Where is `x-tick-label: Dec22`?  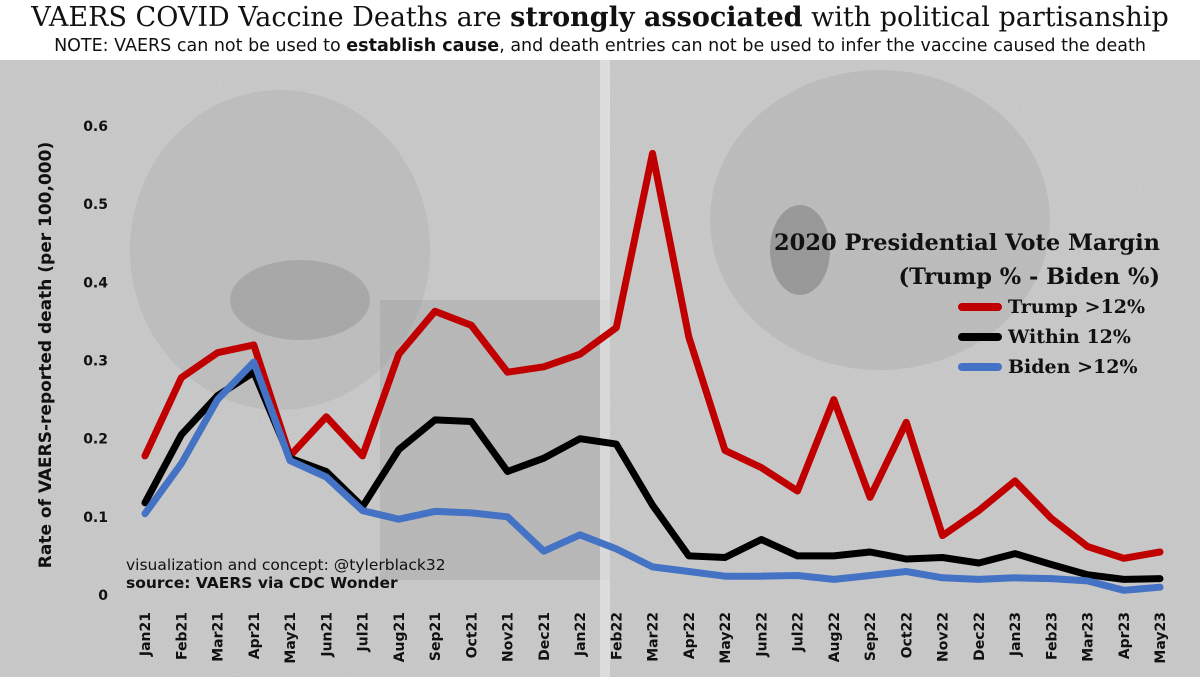 x-tick-label: Dec22 is located at coordinates (980, 636).